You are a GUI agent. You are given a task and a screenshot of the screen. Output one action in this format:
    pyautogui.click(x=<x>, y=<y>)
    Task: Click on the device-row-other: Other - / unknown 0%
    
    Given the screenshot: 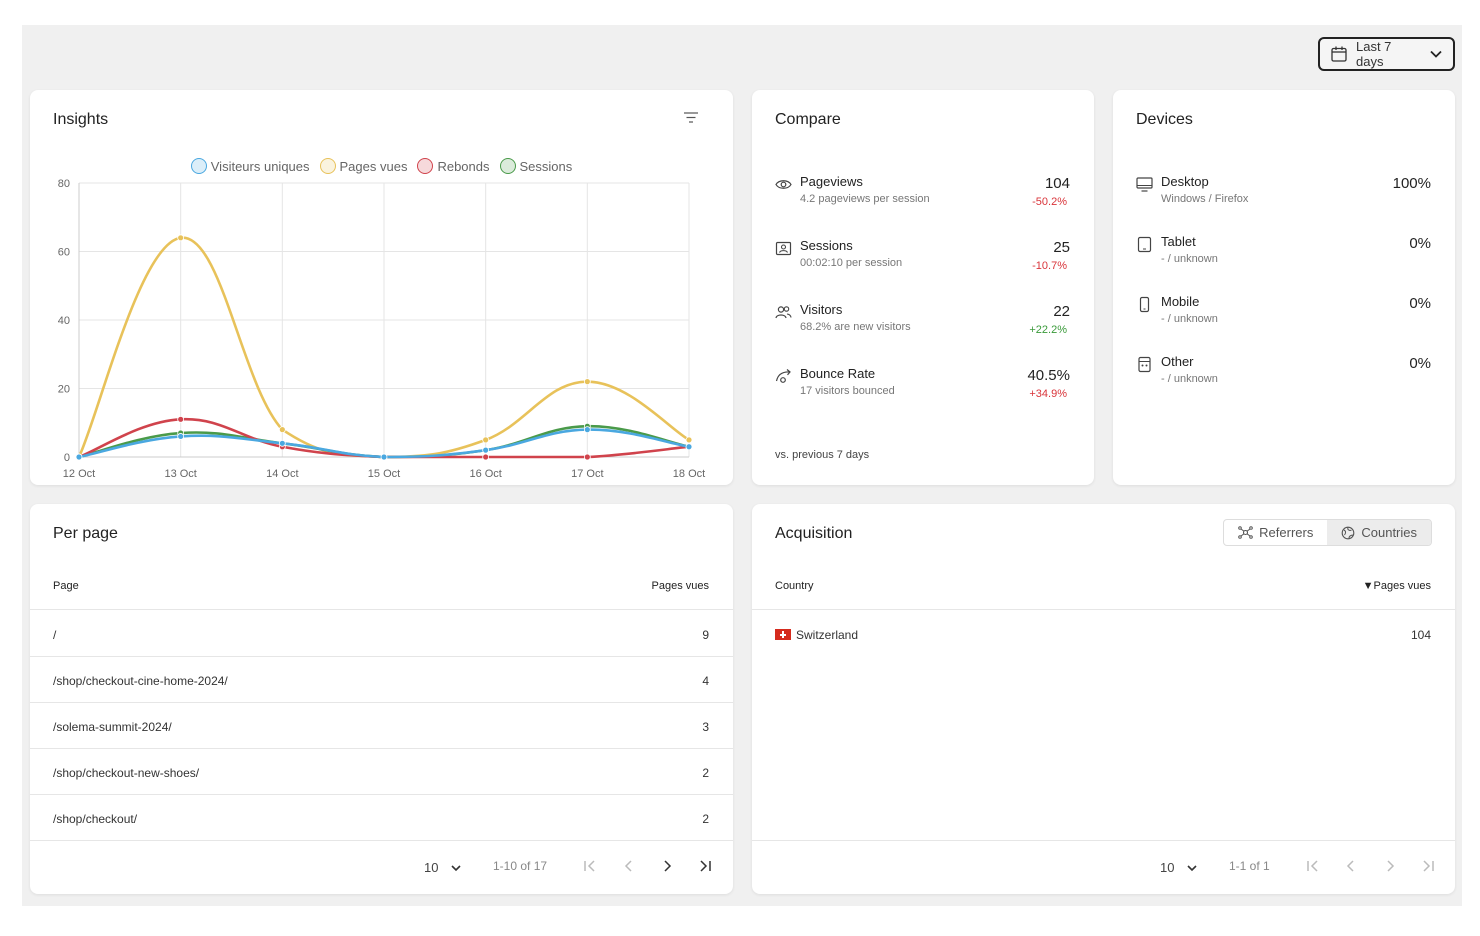 What is the action you would take?
    pyautogui.click(x=1283, y=379)
    